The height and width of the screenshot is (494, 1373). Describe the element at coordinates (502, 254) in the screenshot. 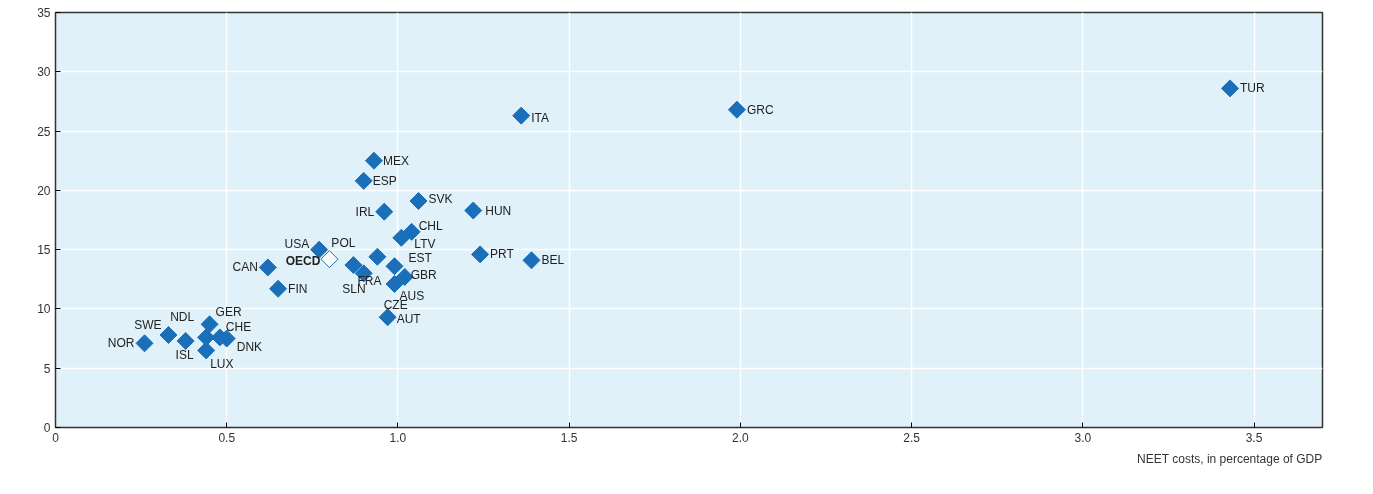

I see `annotation: PRT` at that location.